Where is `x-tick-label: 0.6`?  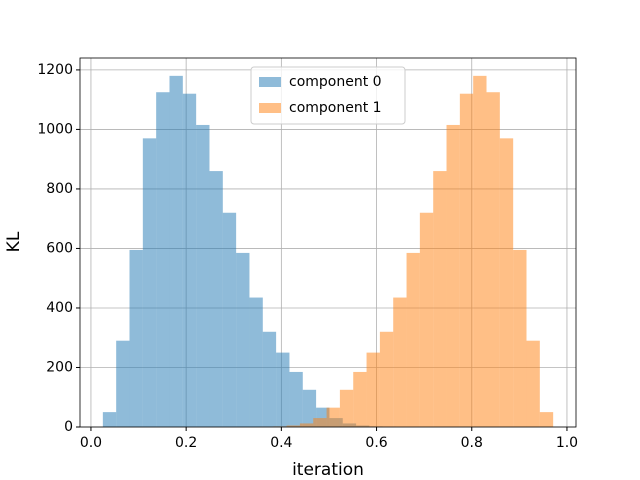 x-tick-label: 0.6 is located at coordinates (376, 443).